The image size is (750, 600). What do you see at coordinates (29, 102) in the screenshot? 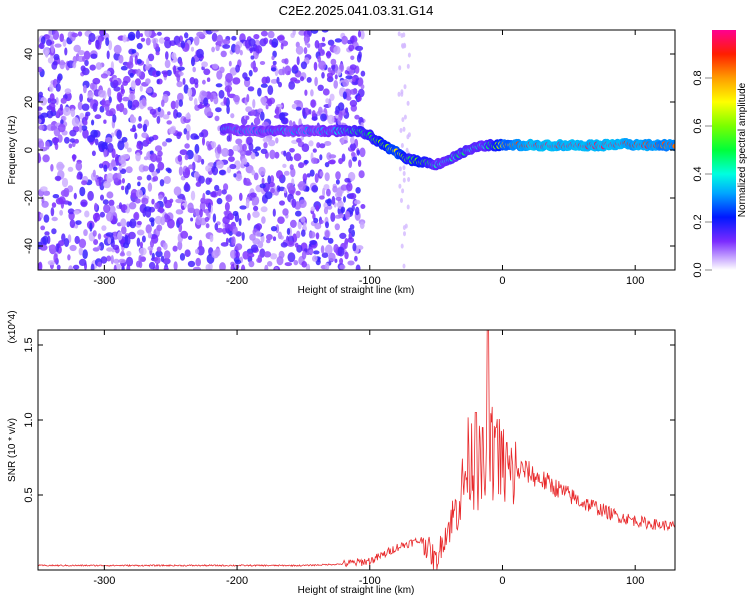
I see `y-tick-label: 20` at bounding box center [29, 102].